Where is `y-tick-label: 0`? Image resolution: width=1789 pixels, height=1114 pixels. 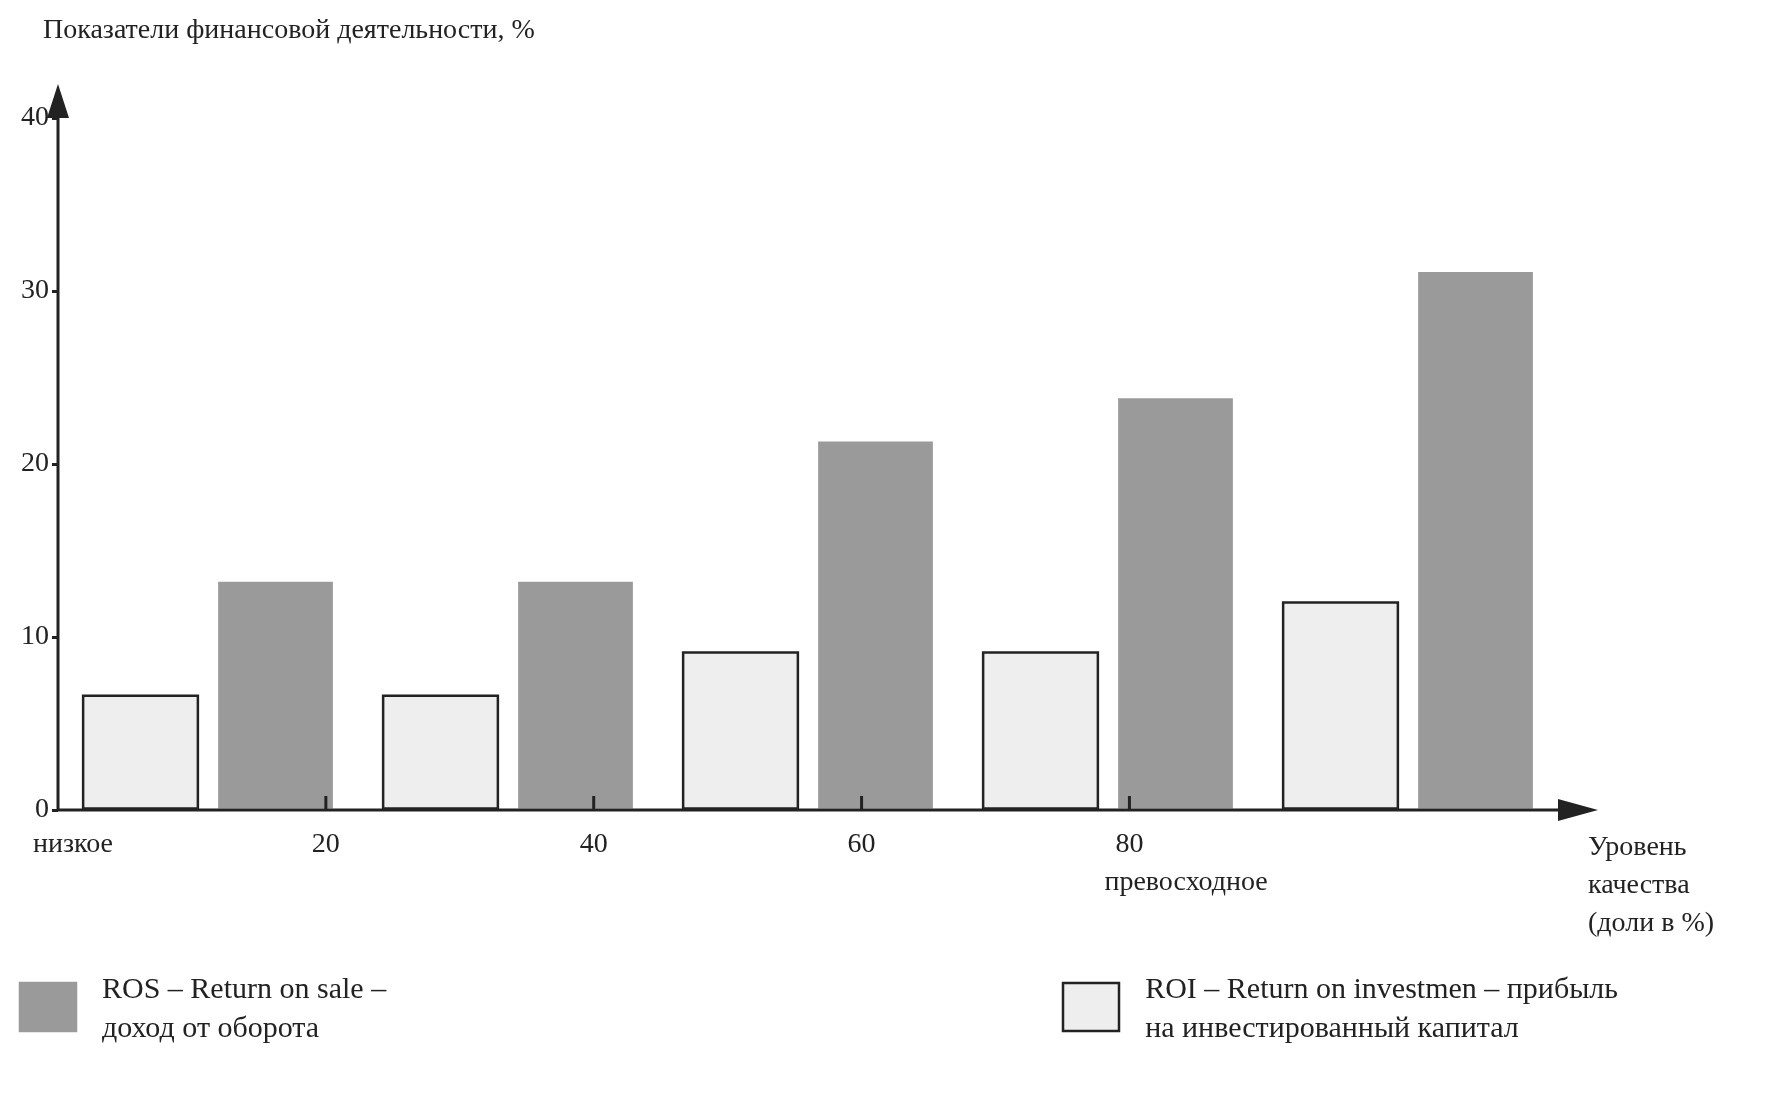
y-tick-label: 0 is located at coordinates (42, 808).